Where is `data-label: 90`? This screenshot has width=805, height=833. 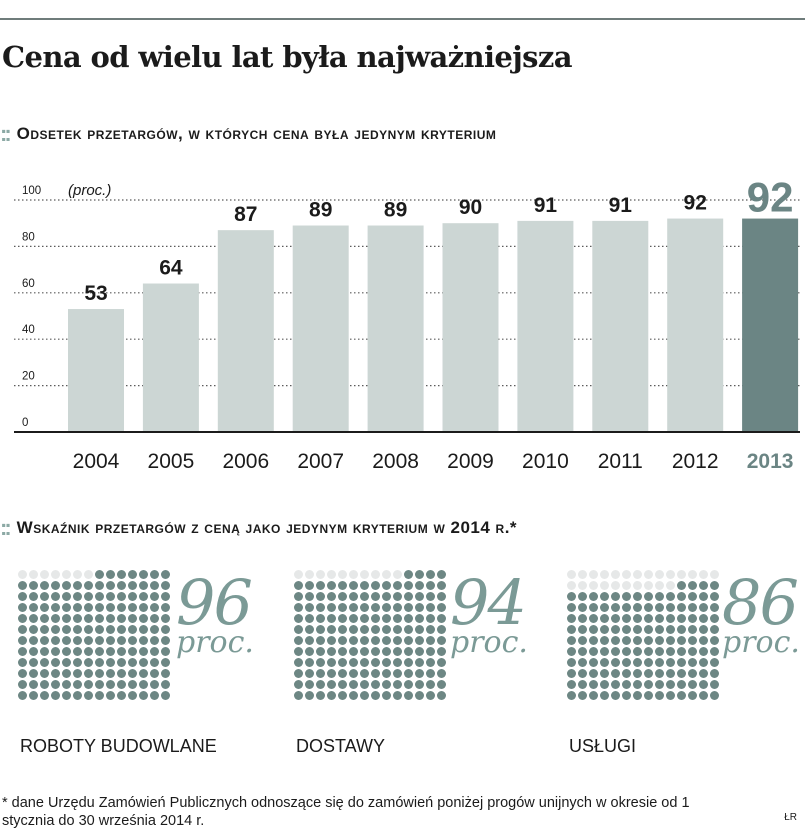
data-label: 90 is located at coordinates (470, 207).